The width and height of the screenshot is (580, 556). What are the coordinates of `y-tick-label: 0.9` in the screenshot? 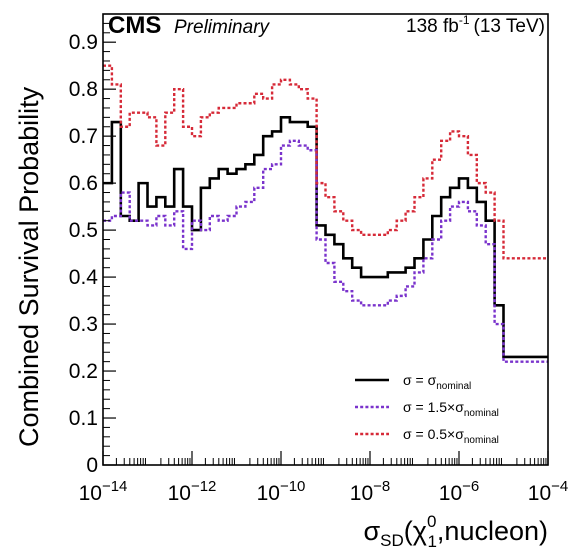 It's located at (83, 42).